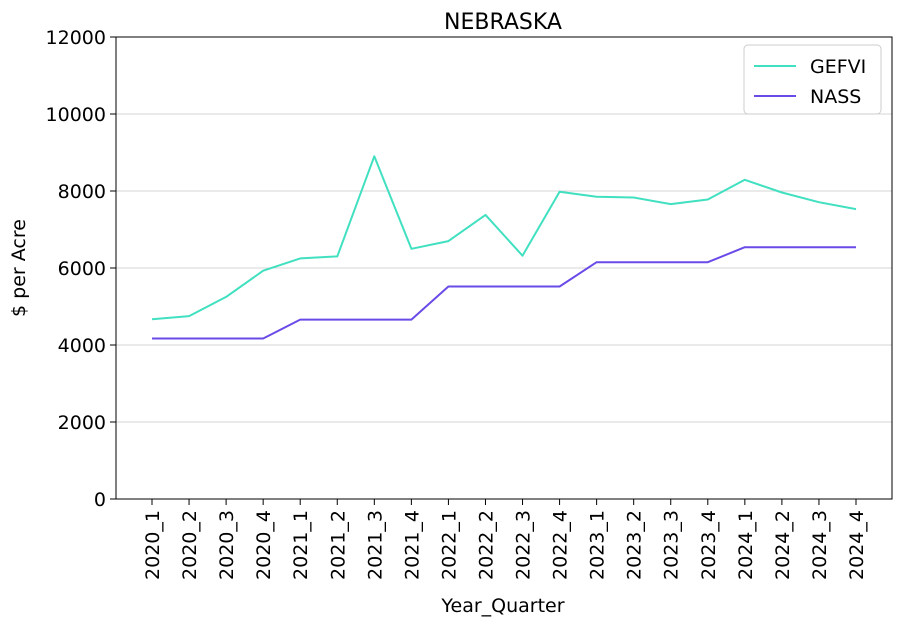  What do you see at coordinates (82, 346) in the screenshot?
I see `y-tick-label: 4000` at bounding box center [82, 346].